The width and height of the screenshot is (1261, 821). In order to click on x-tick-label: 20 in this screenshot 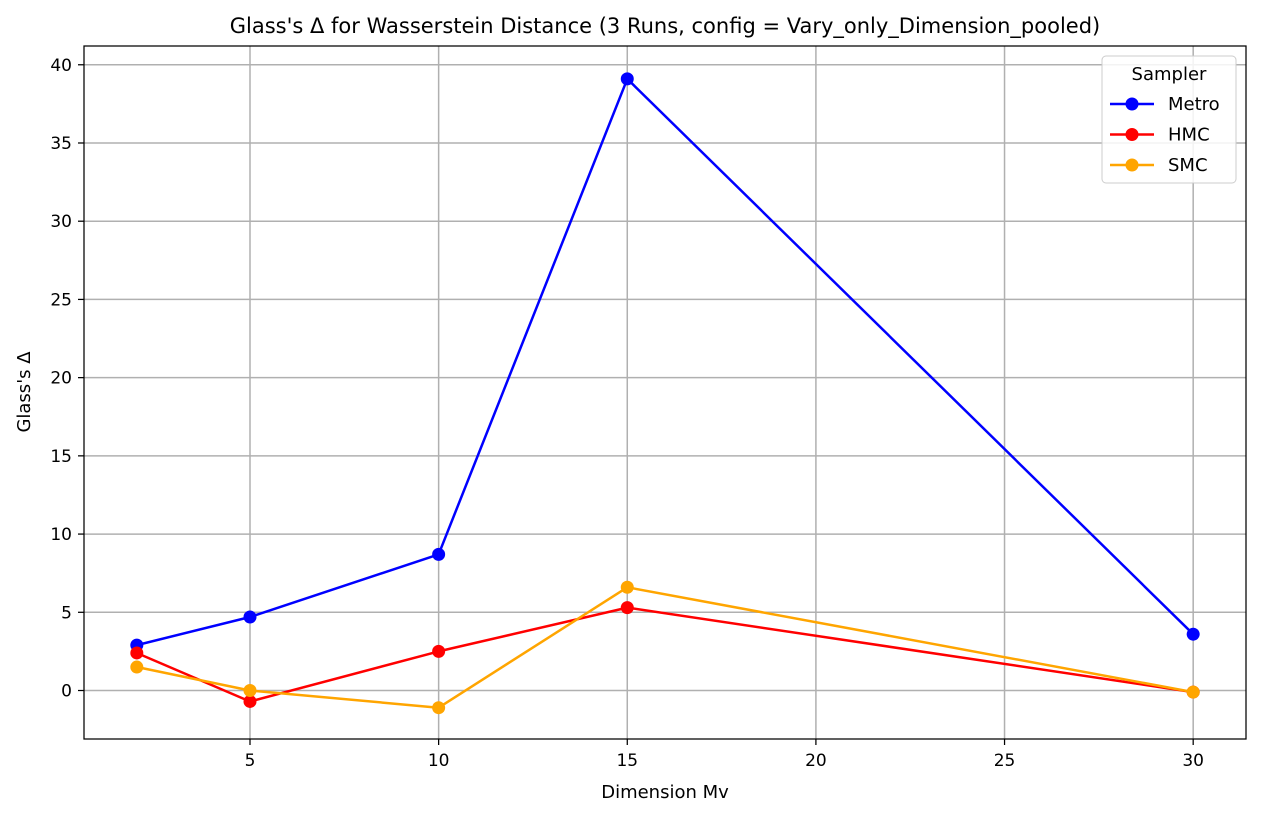, I will do `click(816, 761)`.